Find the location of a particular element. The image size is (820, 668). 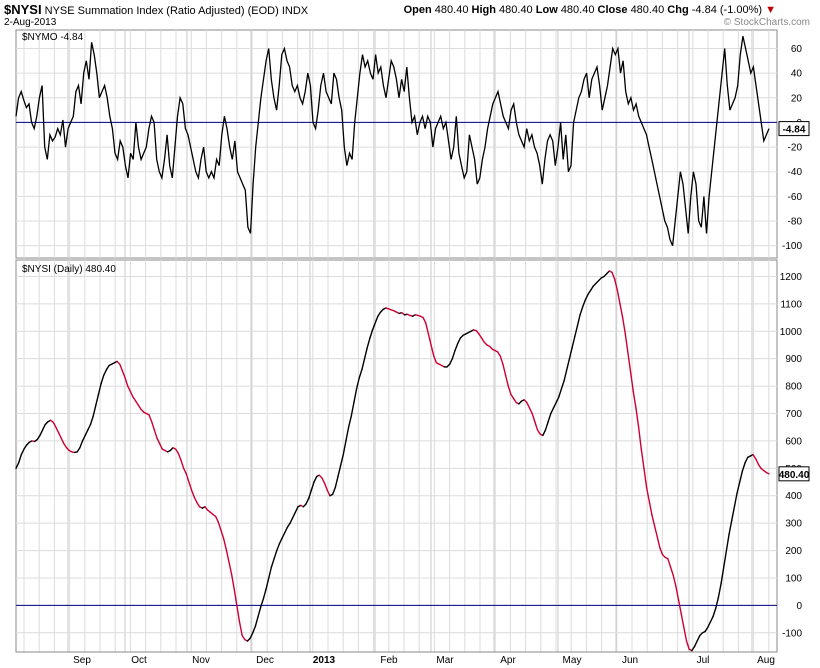

y-tick-label: 400 is located at coordinates (793, 496).